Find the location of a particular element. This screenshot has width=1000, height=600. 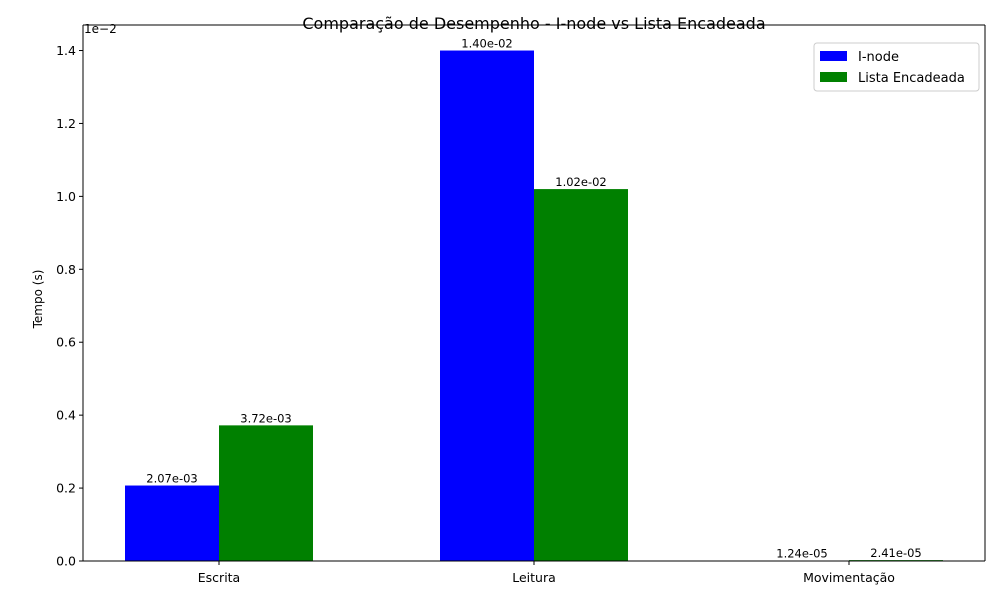

y-tick-label: 0.0 is located at coordinates (66, 561).